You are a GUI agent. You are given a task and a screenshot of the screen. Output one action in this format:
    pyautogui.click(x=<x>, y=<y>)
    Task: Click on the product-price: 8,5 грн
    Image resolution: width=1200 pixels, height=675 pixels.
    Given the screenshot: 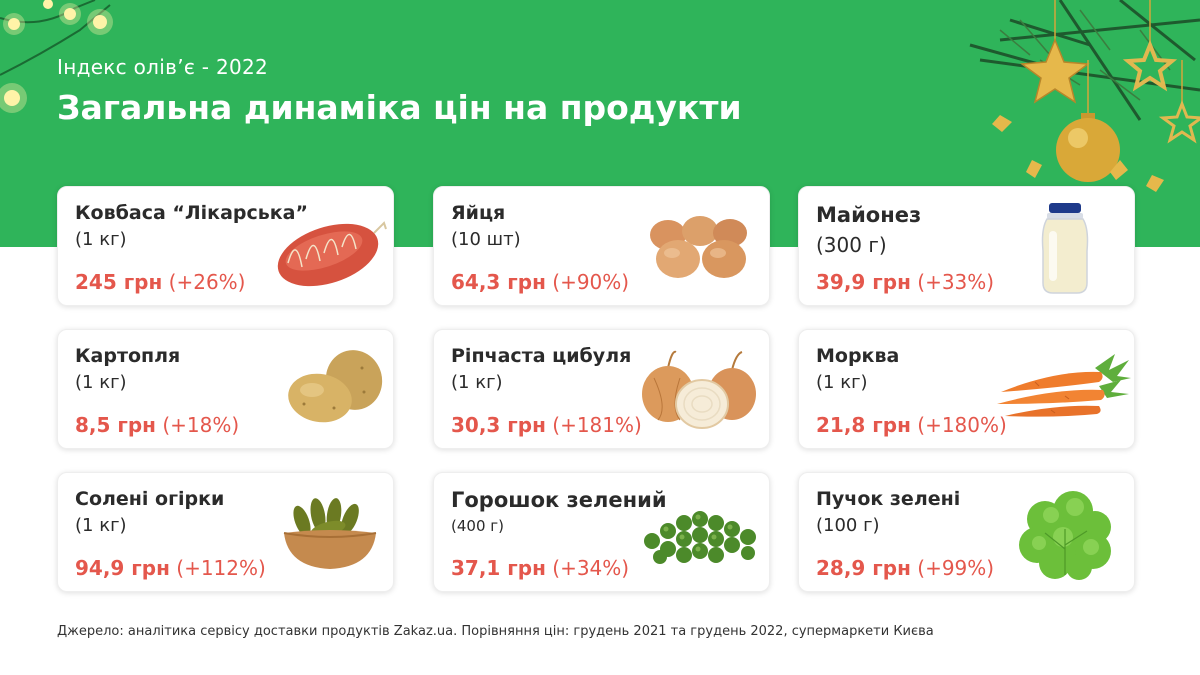 What is the action you would take?
    pyautogui.click(x=115, y=425)
    